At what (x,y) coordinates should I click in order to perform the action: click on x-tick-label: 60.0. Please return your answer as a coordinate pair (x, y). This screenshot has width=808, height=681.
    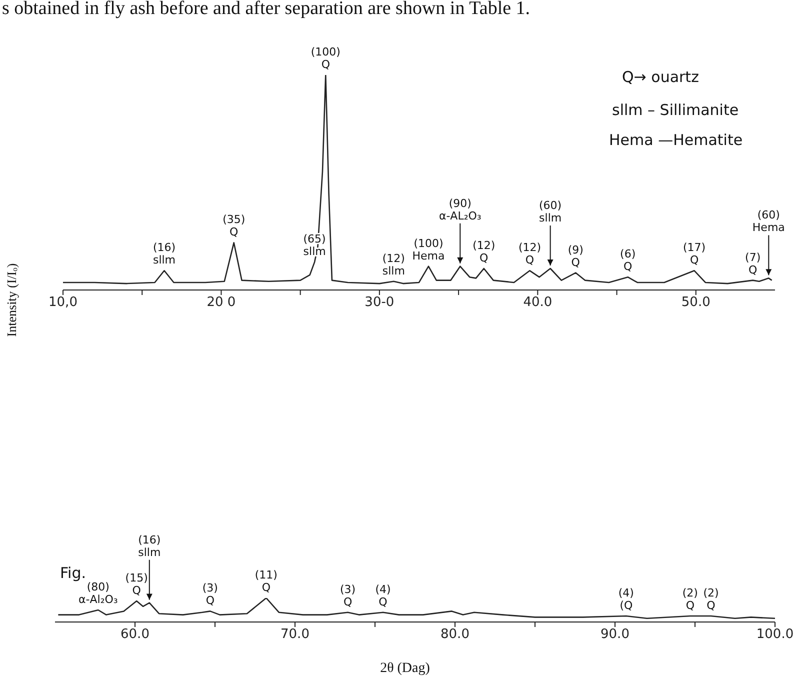
    Looking at the image, I should click on (135, 634).